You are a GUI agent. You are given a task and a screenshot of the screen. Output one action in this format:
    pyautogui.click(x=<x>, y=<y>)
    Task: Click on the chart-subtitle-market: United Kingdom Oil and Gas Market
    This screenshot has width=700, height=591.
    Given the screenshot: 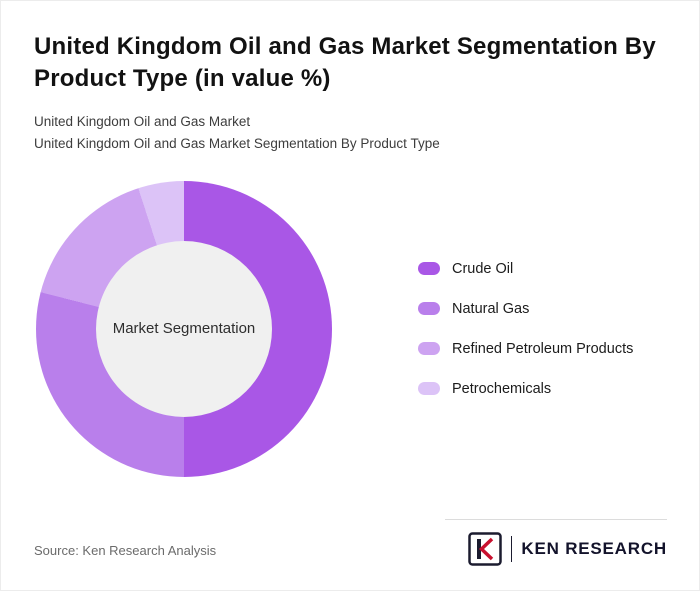 What is the action you would take?
    pyautogui.click(x=142, y=121)
    